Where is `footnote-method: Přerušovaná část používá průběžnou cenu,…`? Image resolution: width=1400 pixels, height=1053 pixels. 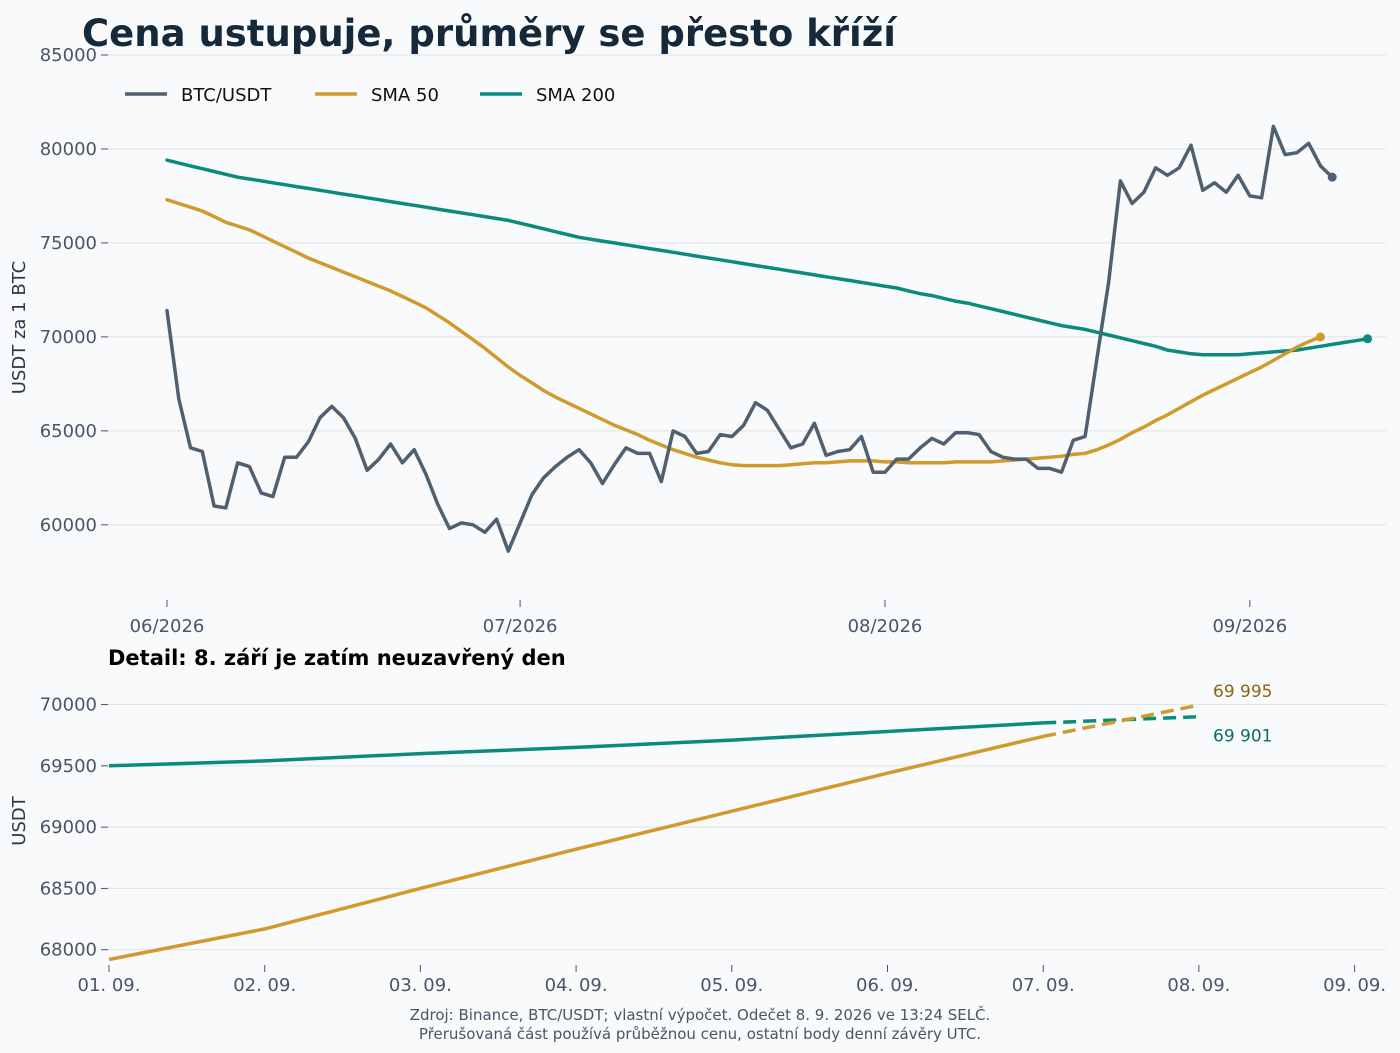 footnote-method: Přerušovaná část používá průběžnou cenu,… is located at coordinates (700, 1034).